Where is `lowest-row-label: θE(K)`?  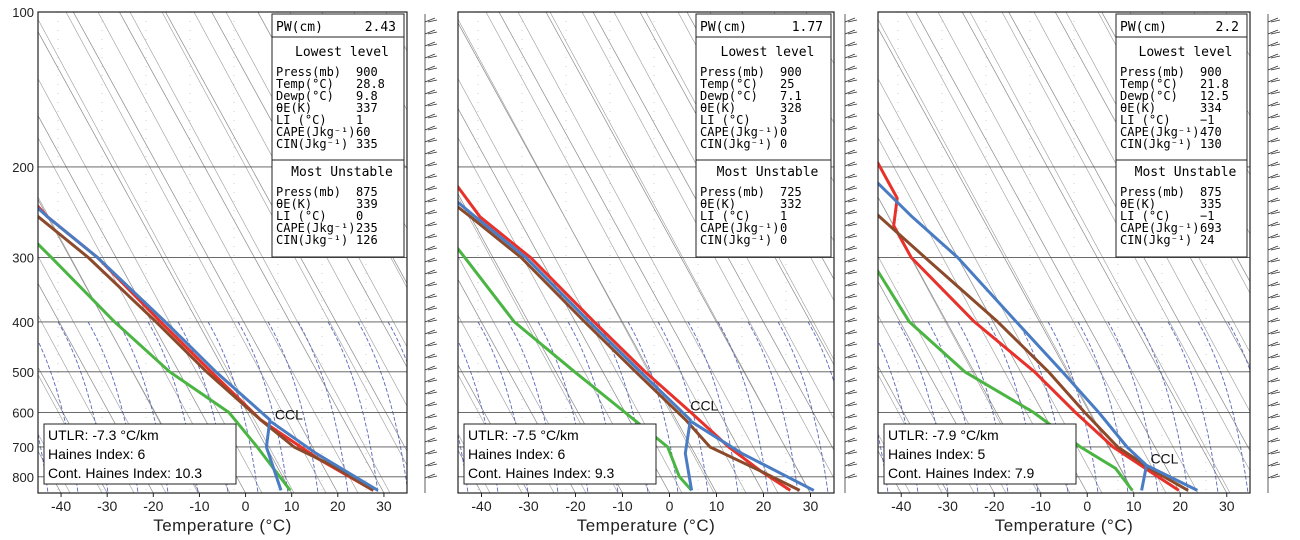 lowest-row-label: θE(K) is located at coordinates (1138, 108).